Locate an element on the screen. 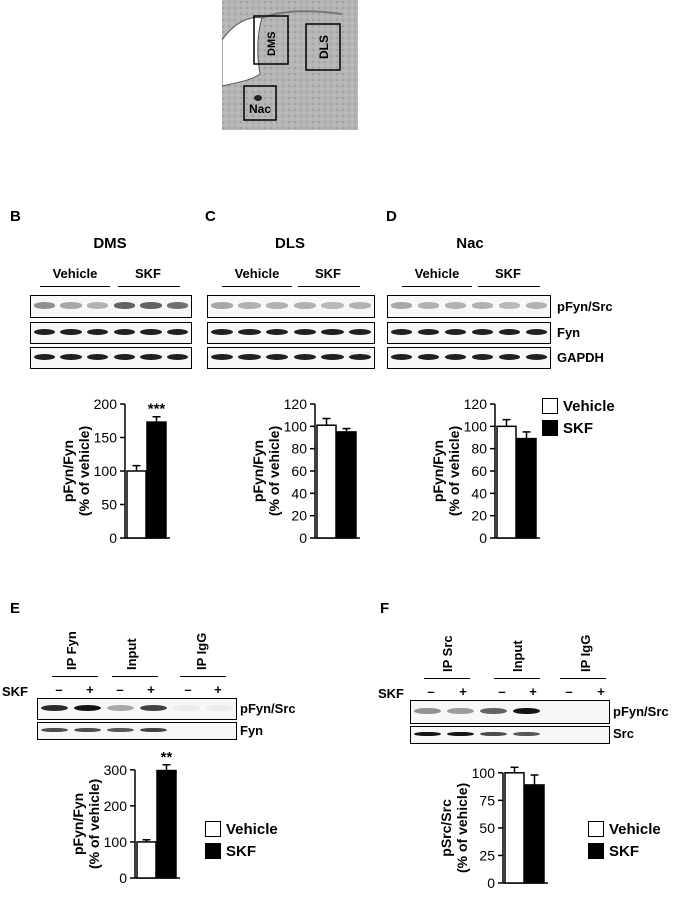 This screenshot has width=680, height=905. y-tick-label: 200 is located at coordinates (106, 404).